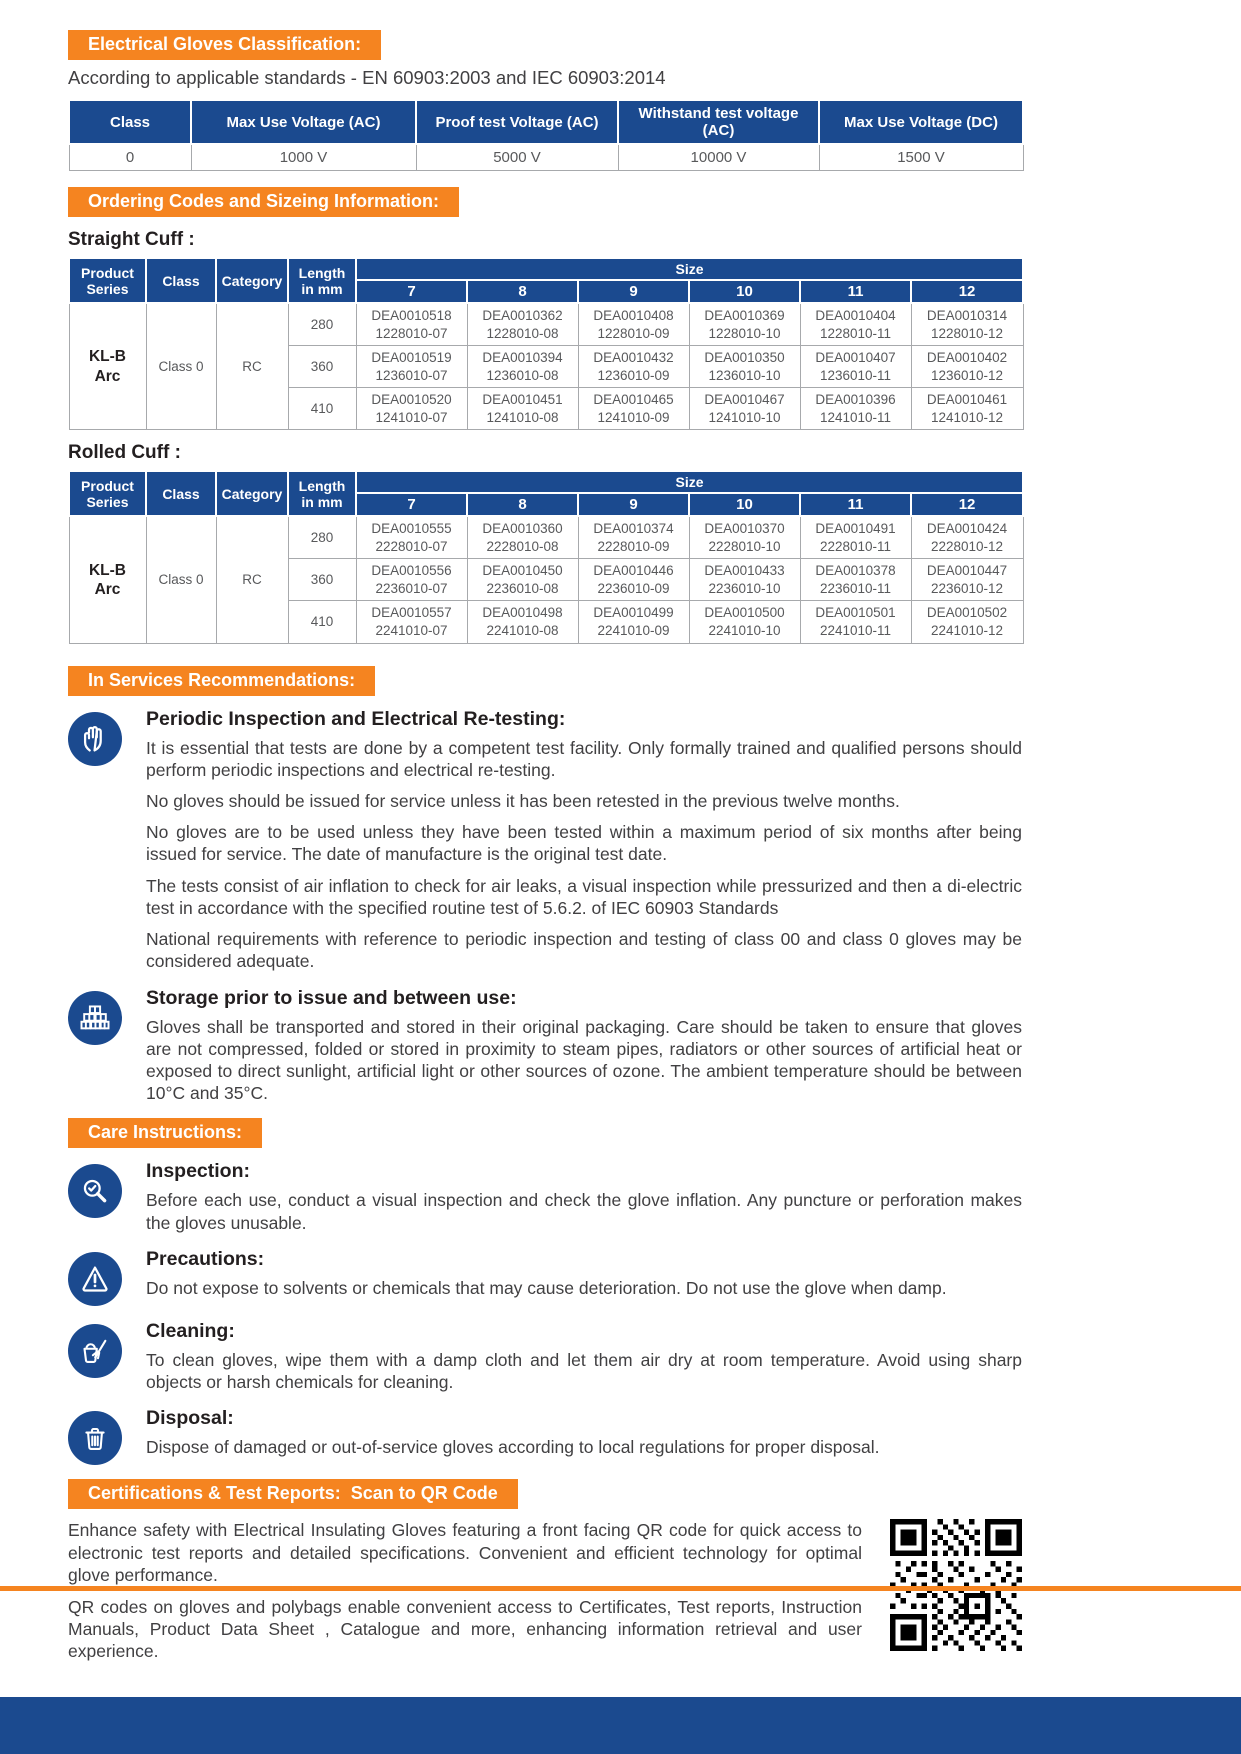 Image resolution: width=1241 pixels, height=1754 pixels. I want to click on length-cell: 280, so click(322, 537).